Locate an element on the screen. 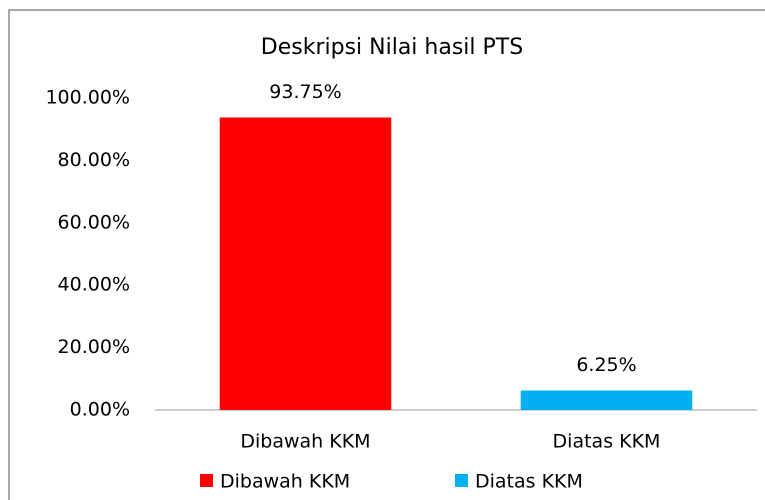 The height and width of the screenshot is (500, 765). x-tick-label: Dibawah KKM is located at coordinates (305, 442).